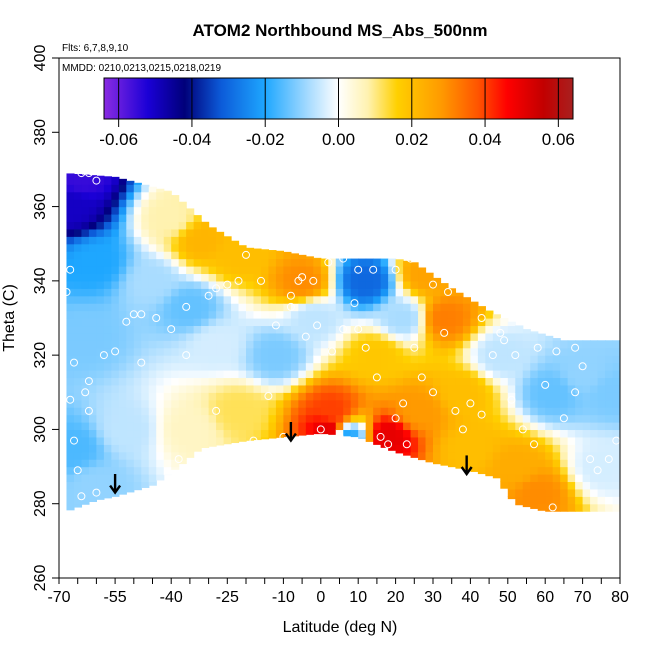 The image size is (650, 650). I want to click on x-tick-label: -70, so click(58, 597).